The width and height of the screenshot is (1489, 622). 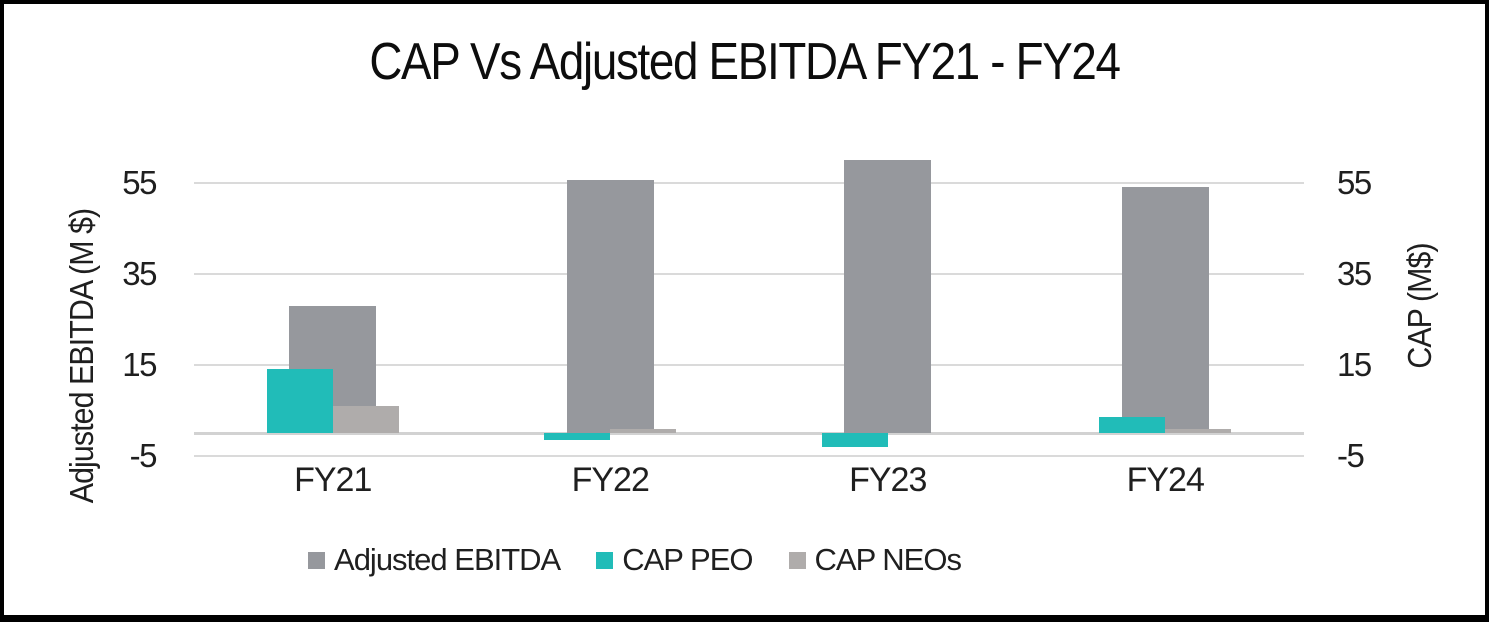 What do you see at coordinates (139, 364) in the screenshot?
I see `y-tick-left-15: 15` at bounding box center [139, 364].